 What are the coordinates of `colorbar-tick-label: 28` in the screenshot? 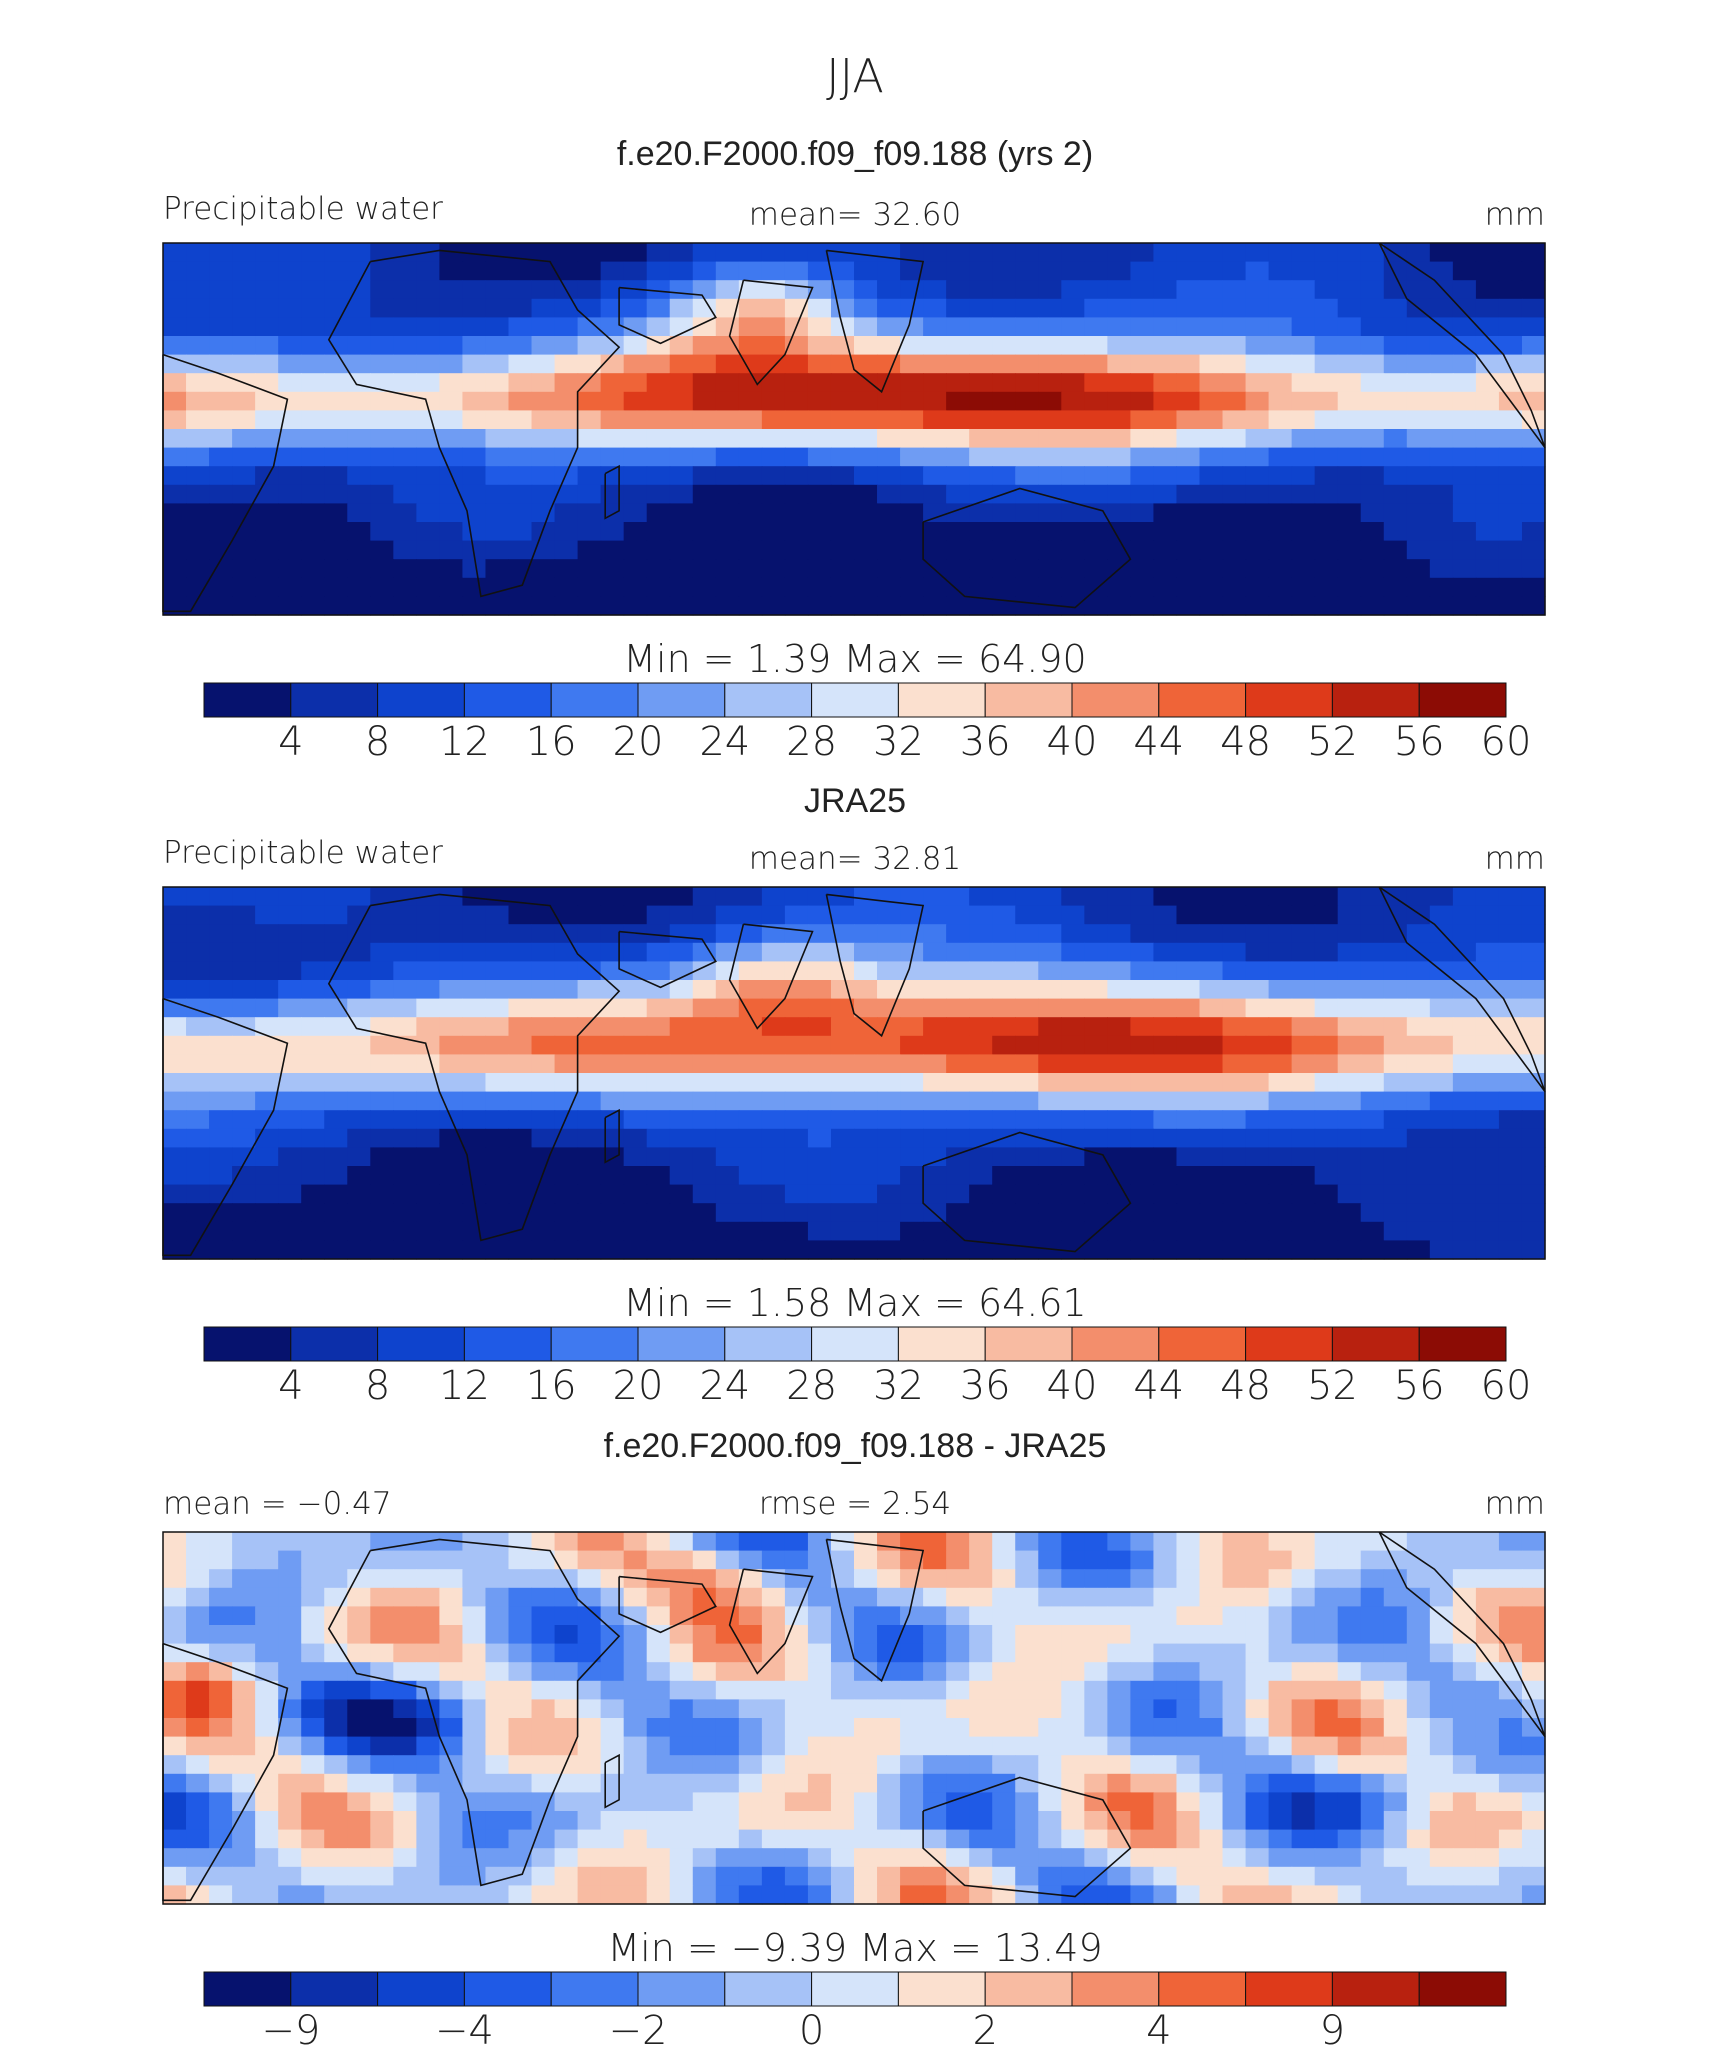 It's located at (811, 742).